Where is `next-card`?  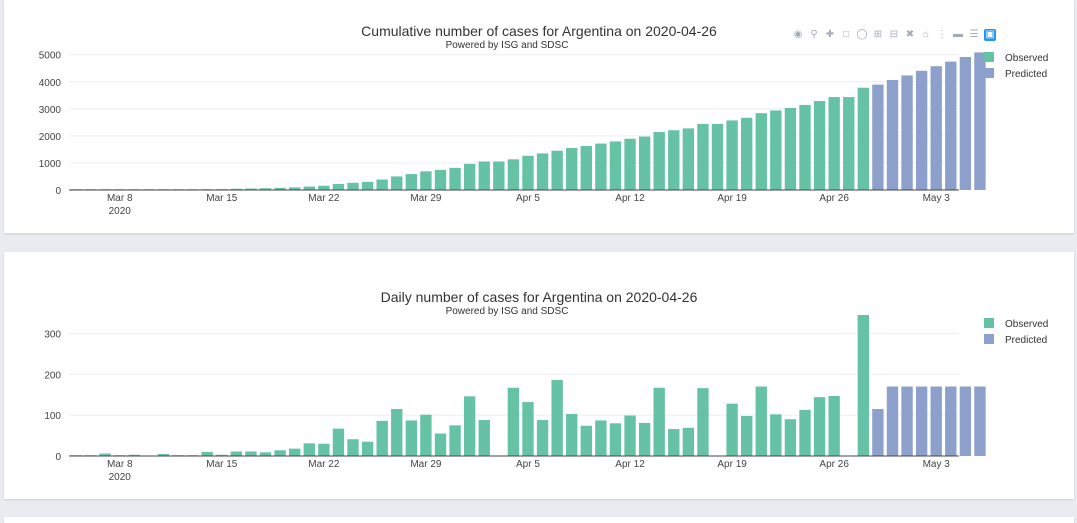 next-card is located at coordinates (539, 520).